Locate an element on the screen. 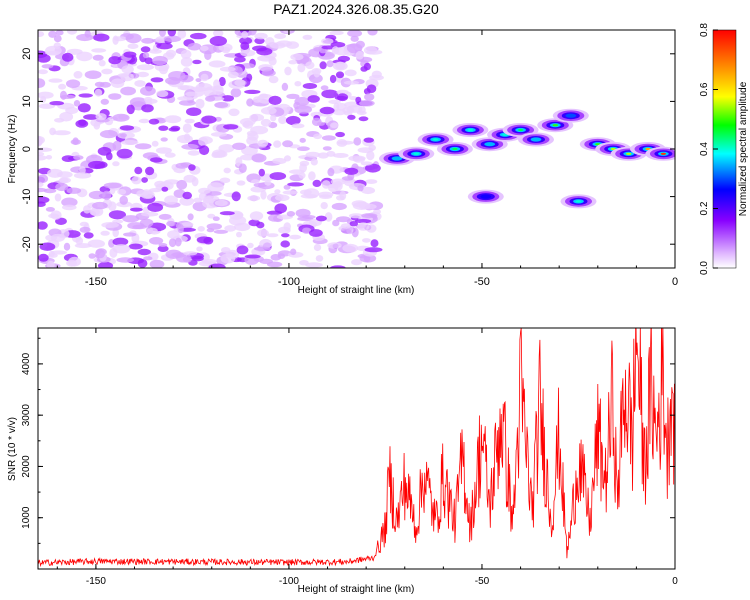 The width and height of the screenshot is (750, 600). x-tick-label: 0 is located at coordinates (675, 282).